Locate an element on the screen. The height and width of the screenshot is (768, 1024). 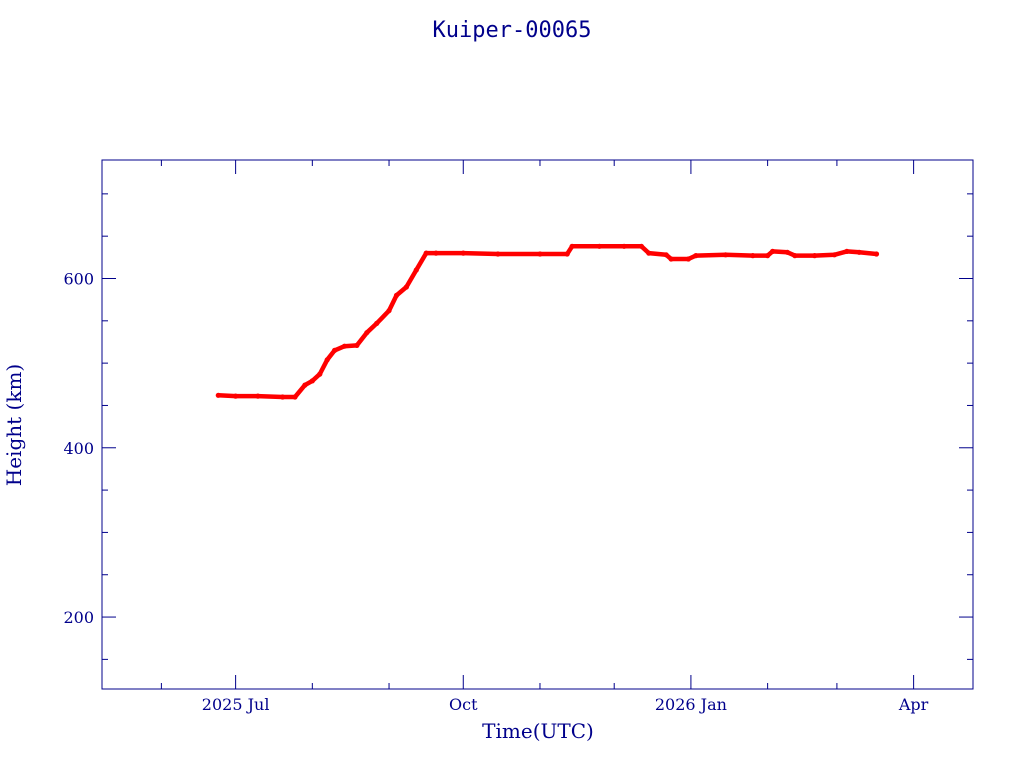
x-tick-label: Apr is located at coordinates (913, 704).